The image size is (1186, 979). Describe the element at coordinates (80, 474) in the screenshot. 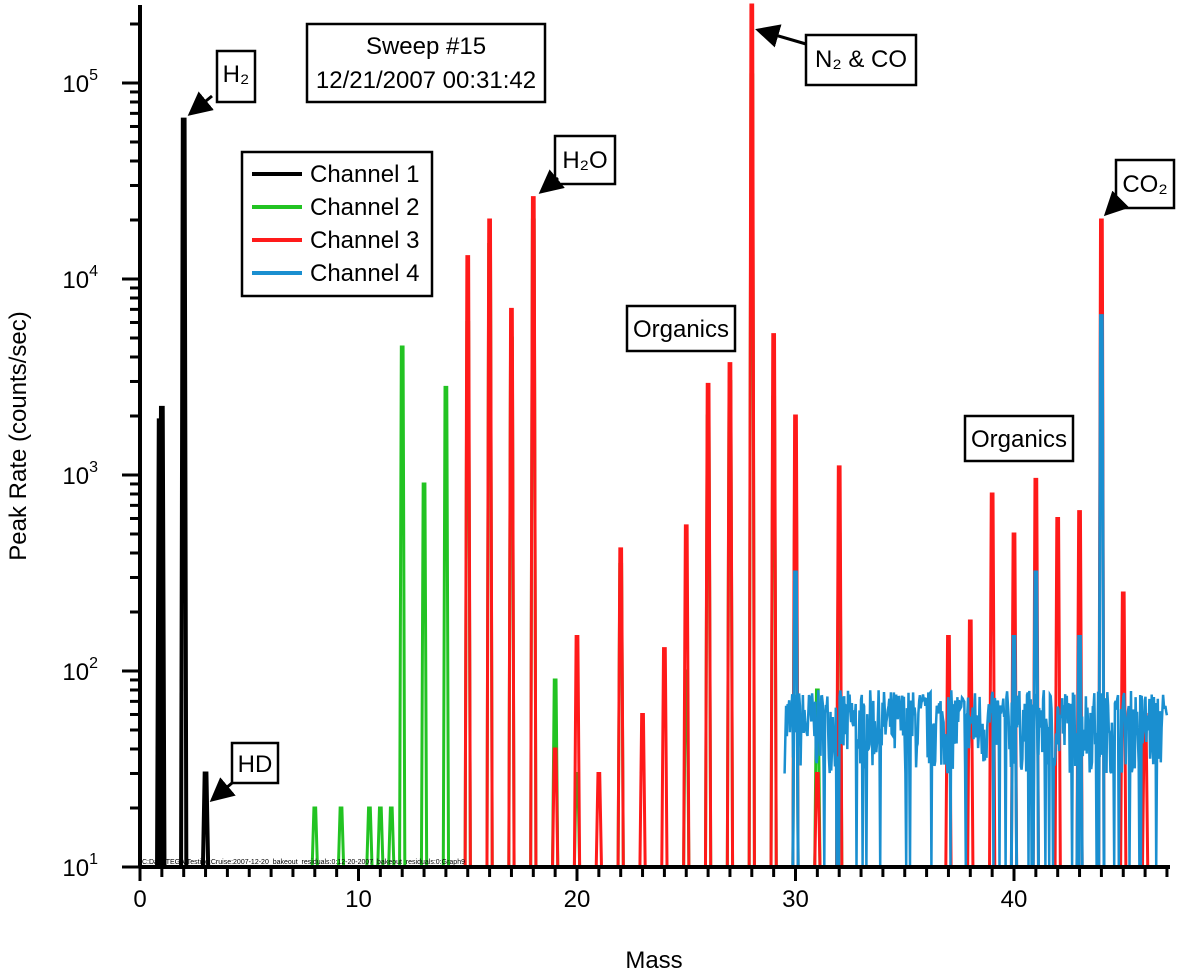

I see `y-tick-label: 10³` at that location.